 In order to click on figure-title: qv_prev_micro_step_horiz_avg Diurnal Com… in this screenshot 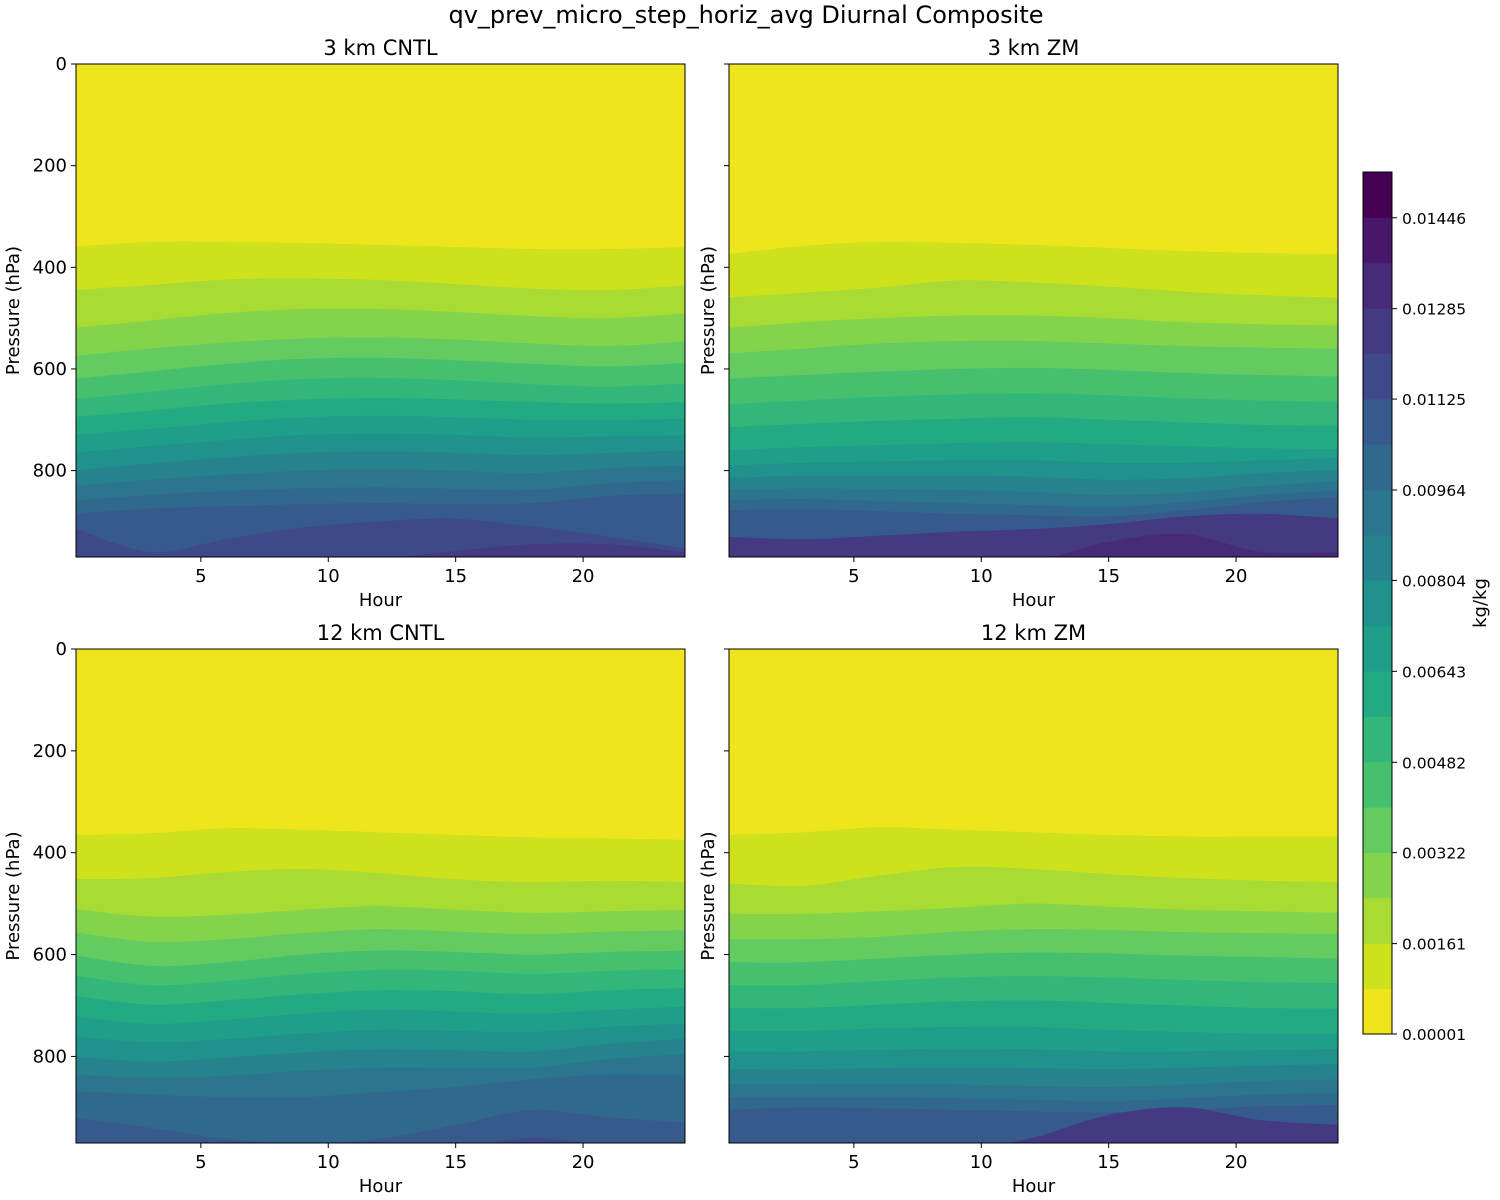, I will do `click(745, 15)`.